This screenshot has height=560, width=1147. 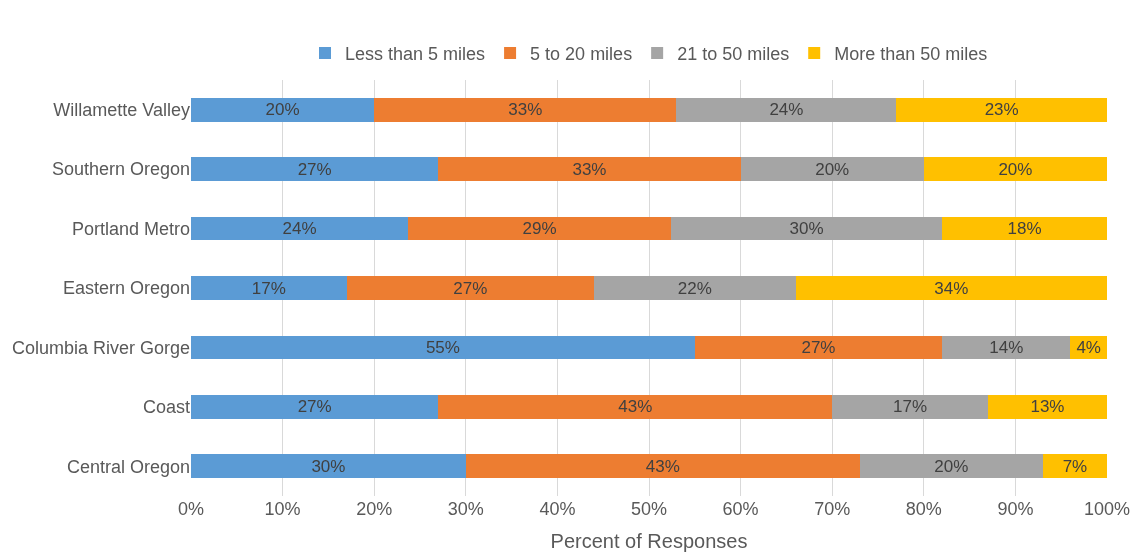 What do you see at coordinates (120, 169) in the screenshot?
I see `y-tick-label: Southern Oregon` at bounding box center [120, 169].